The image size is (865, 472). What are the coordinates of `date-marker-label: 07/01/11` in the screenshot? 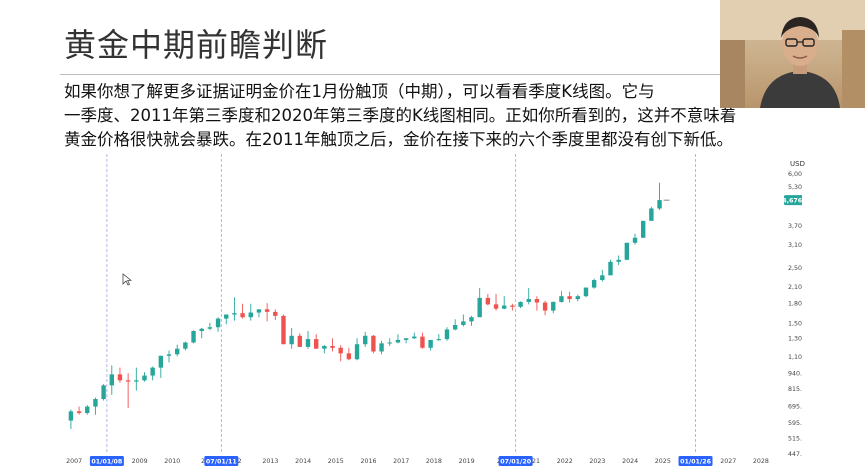 It's located at (221, 462).